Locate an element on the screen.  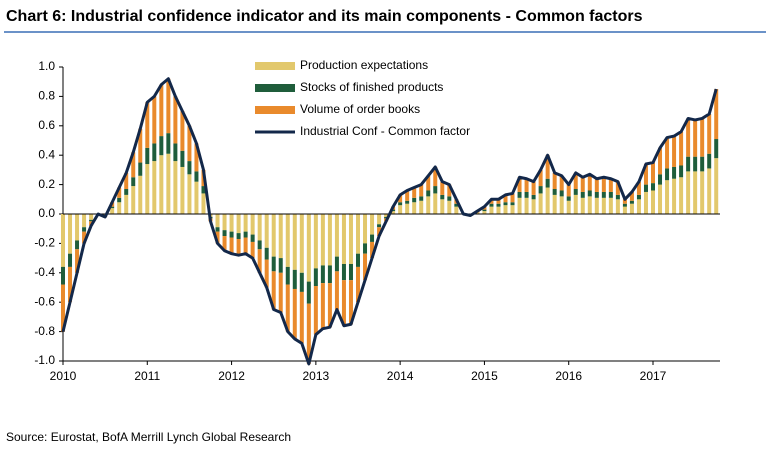
y-tick-label: -1.0 is located at coordinates (44, 360).